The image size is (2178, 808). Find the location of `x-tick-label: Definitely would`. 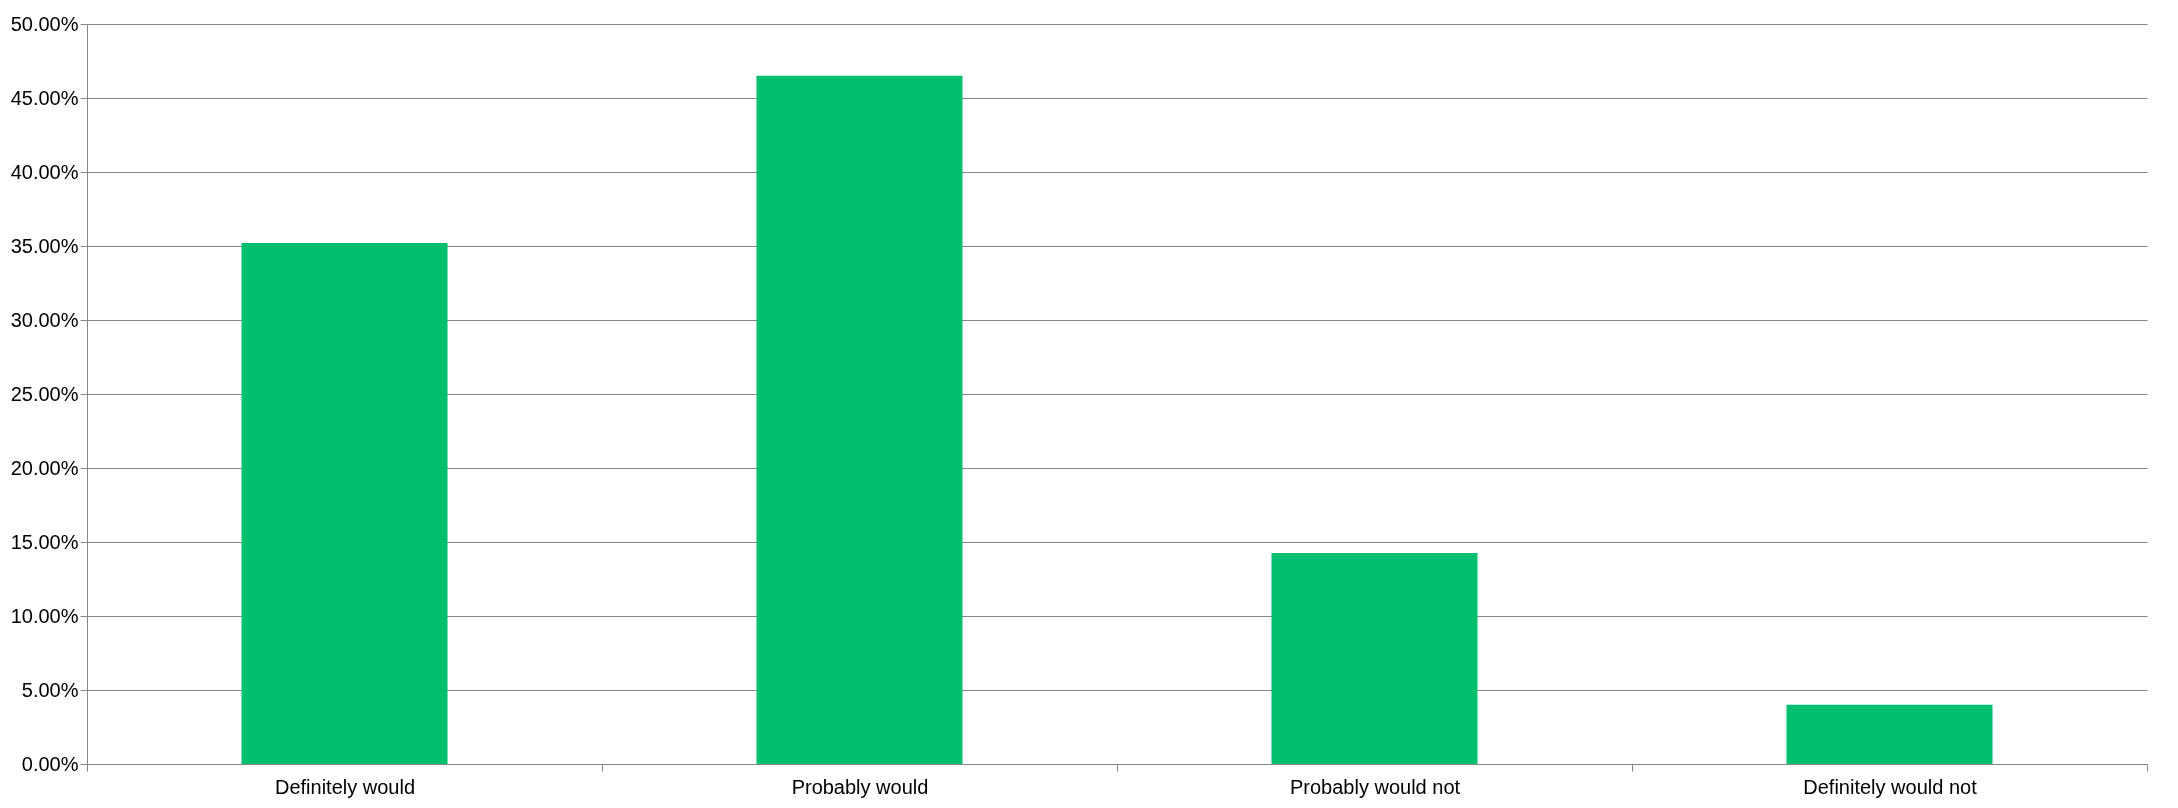

x-tick-label: Definitely would is located at coordinates (345, 786).